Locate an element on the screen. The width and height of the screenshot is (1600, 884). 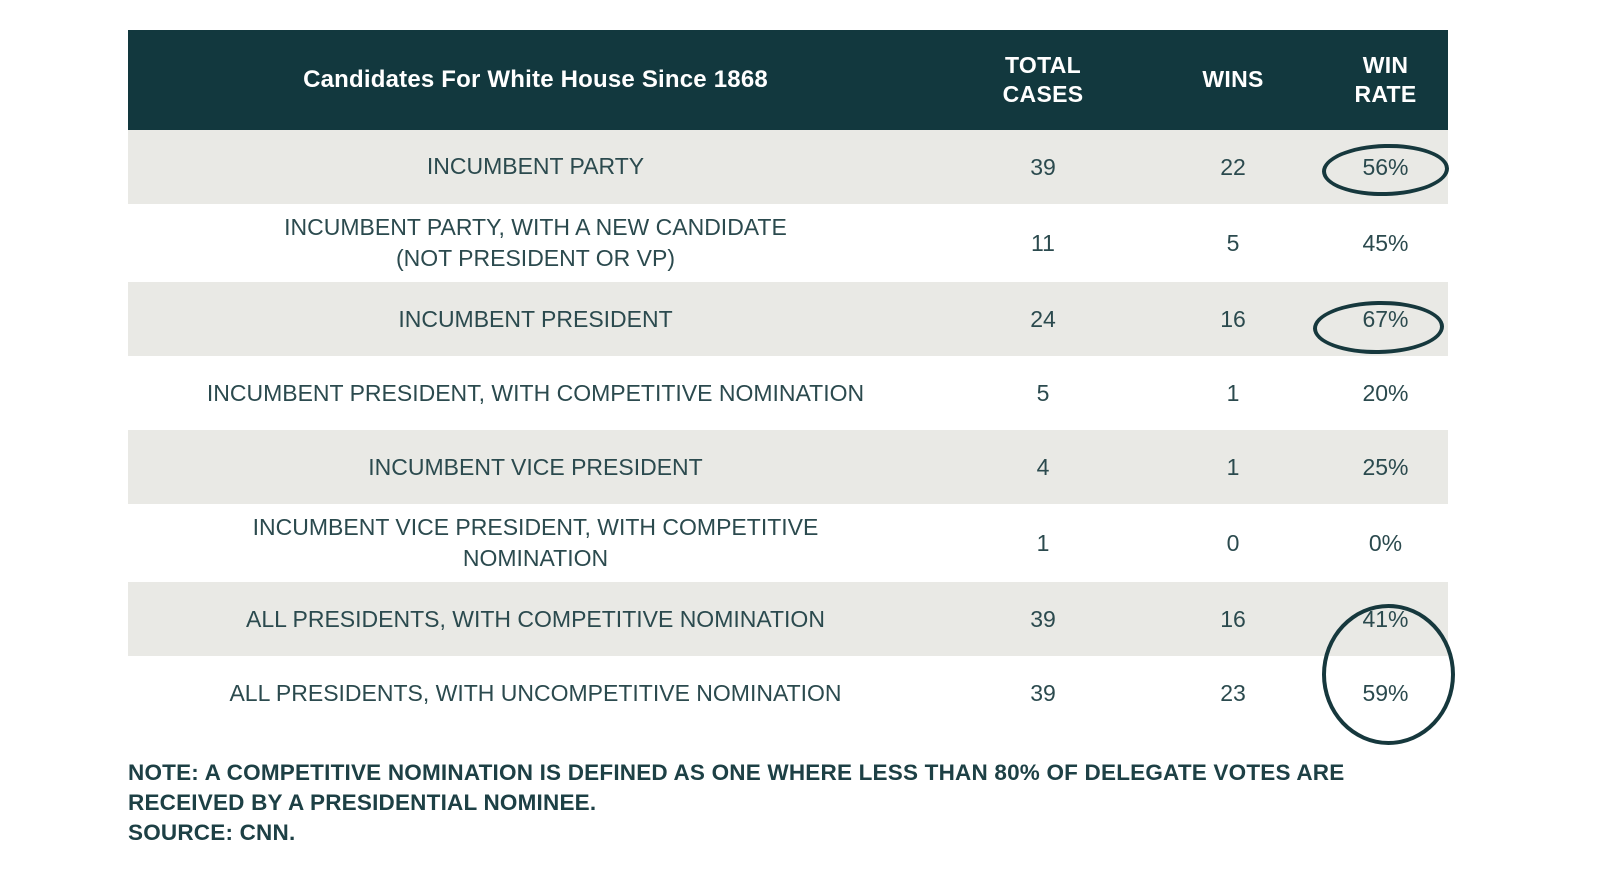
cell-win-rate: 67% is located at coordinates (1385, 318).